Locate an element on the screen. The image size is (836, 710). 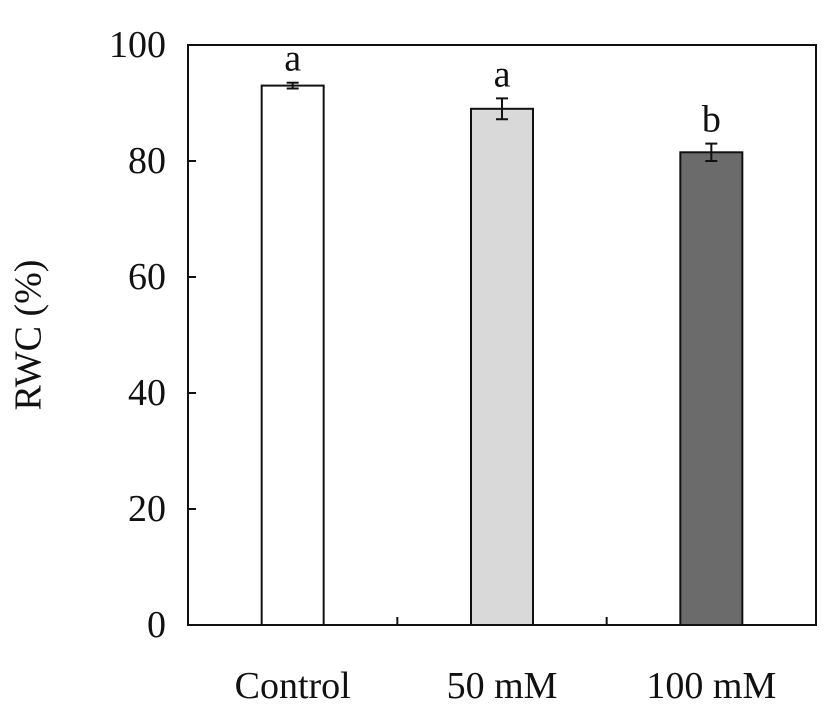
x-category-label-1: 50 mM is located at coordinates (502, 686).